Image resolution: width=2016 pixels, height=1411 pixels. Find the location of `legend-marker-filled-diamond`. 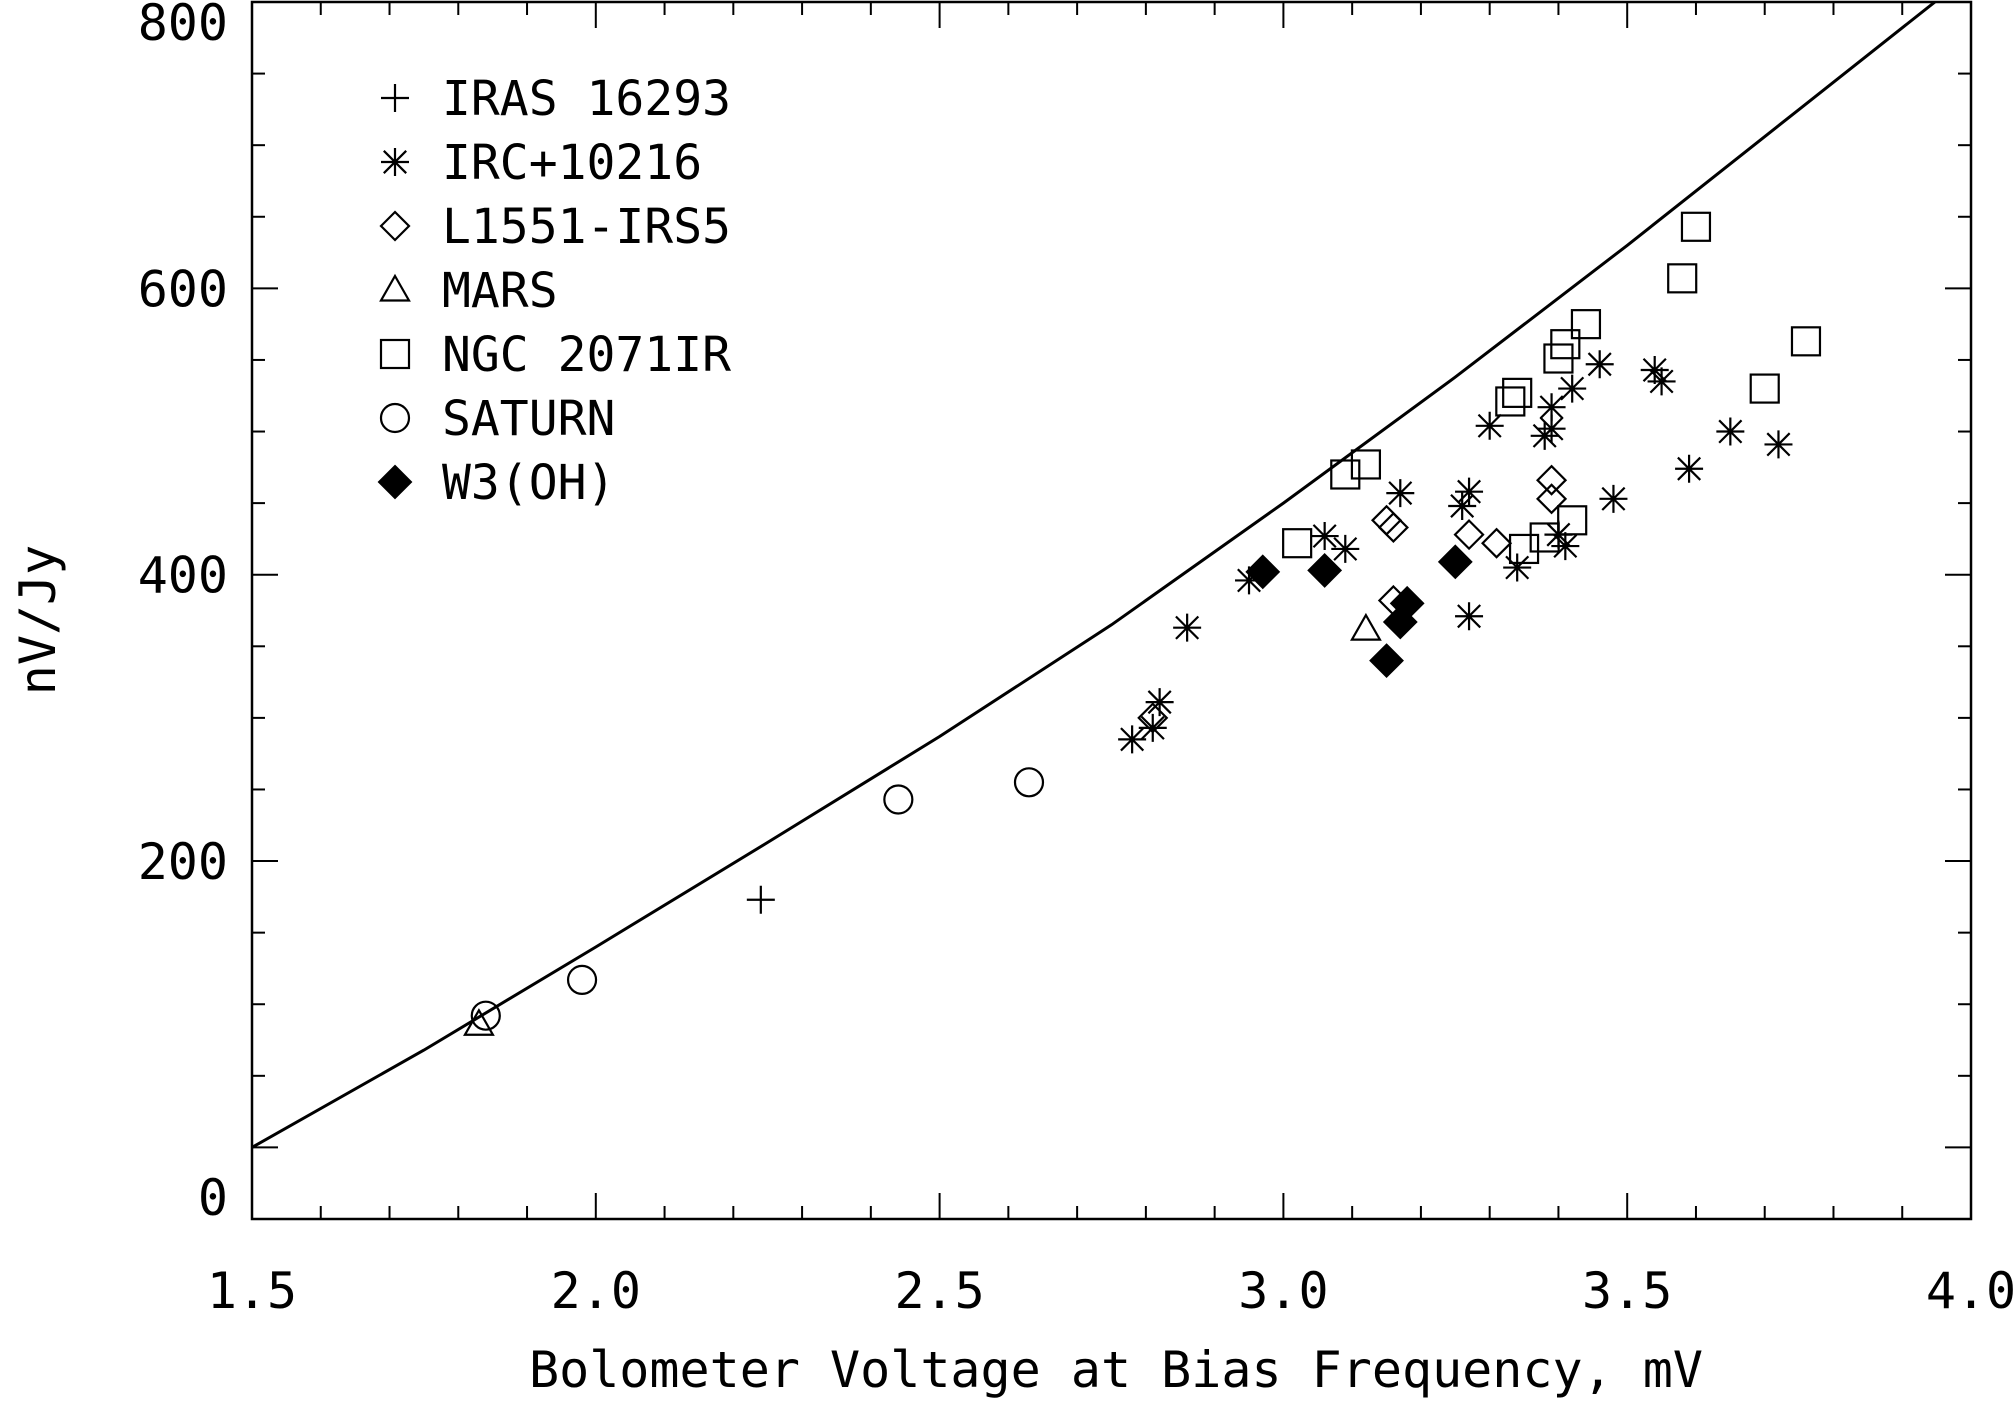

legend-marker-filled-diamond is located at coordinates (395, 482).